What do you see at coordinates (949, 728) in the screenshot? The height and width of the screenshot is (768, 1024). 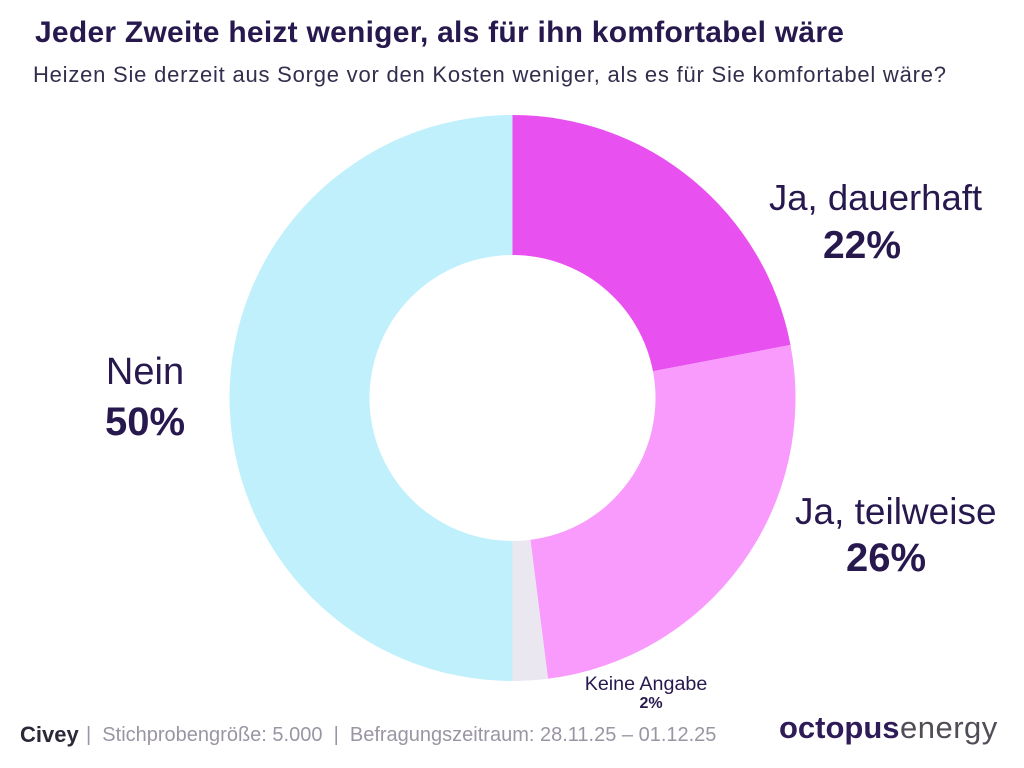 I see `svg-text: energy` at bounding box center [949, 728].